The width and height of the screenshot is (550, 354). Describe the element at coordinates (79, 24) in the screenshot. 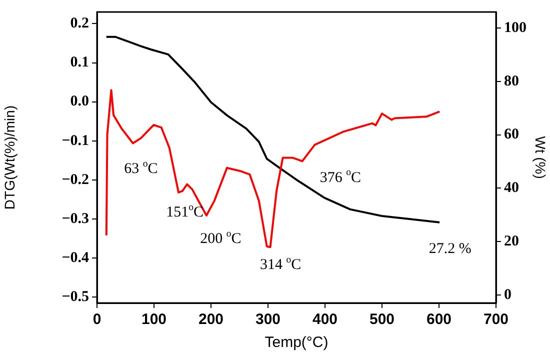

I see `y-tick-label: 0.2` at that location.